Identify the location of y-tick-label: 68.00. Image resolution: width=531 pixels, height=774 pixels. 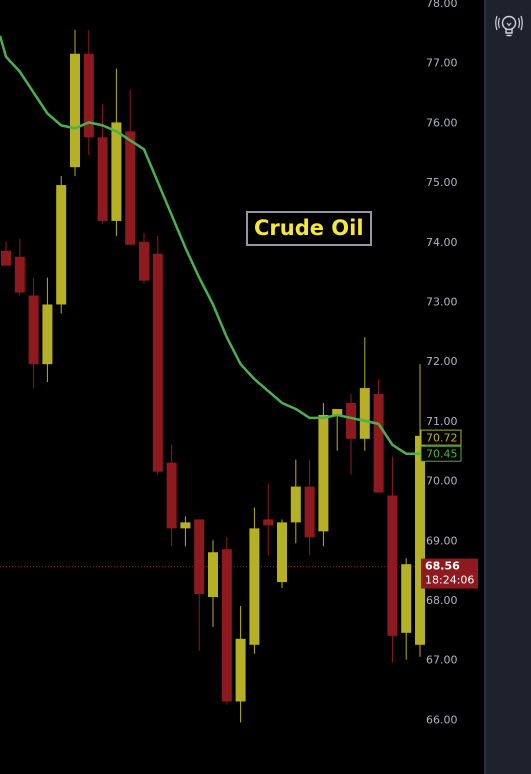
(442, 600).